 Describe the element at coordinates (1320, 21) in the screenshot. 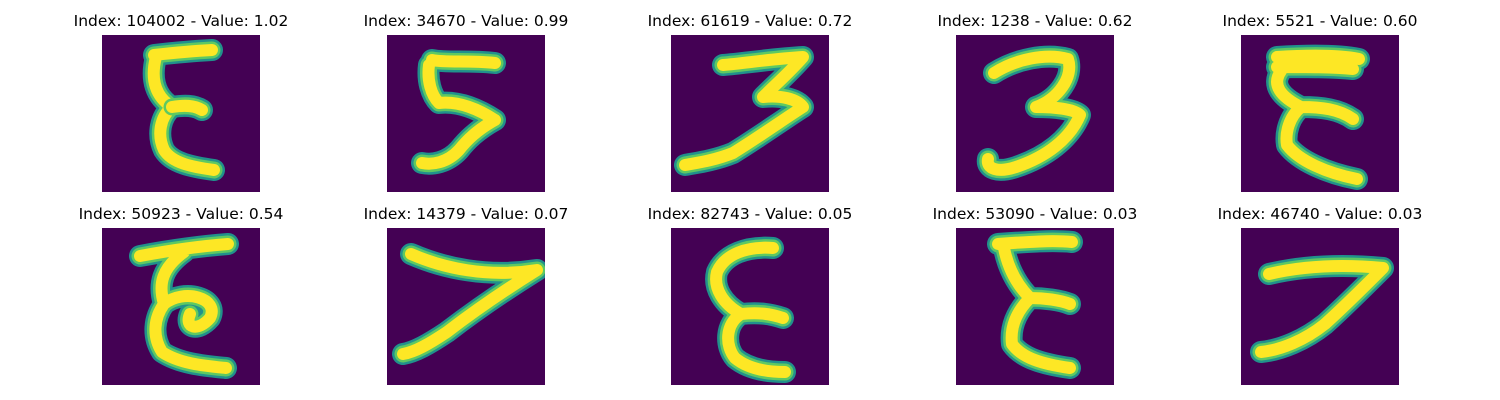

I see `panel-title: Index: 5521 - Value: 0.60` at that location.